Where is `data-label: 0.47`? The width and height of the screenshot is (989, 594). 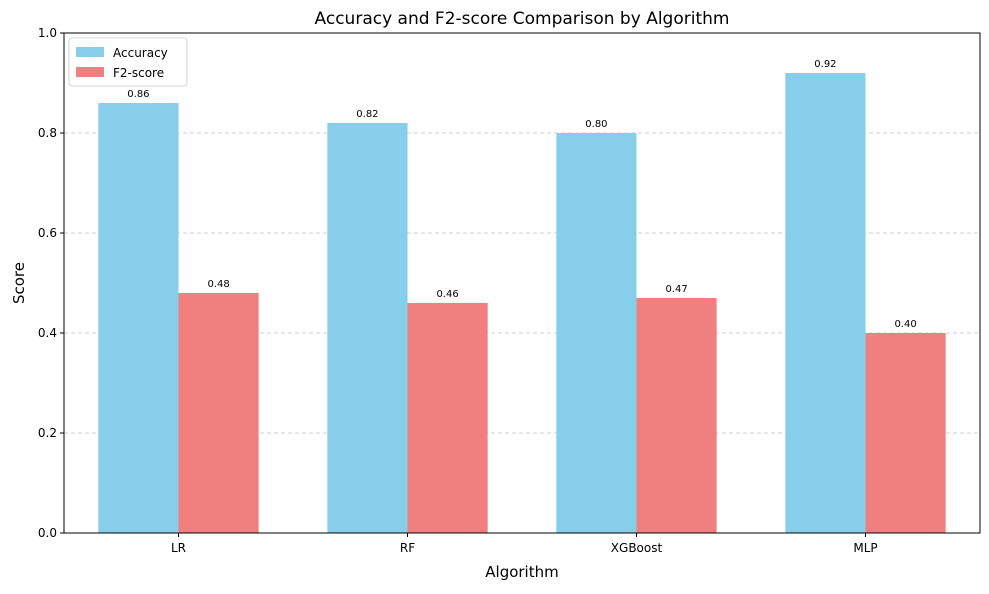 data-label: 0.47 is located at coordinates (676, 289).